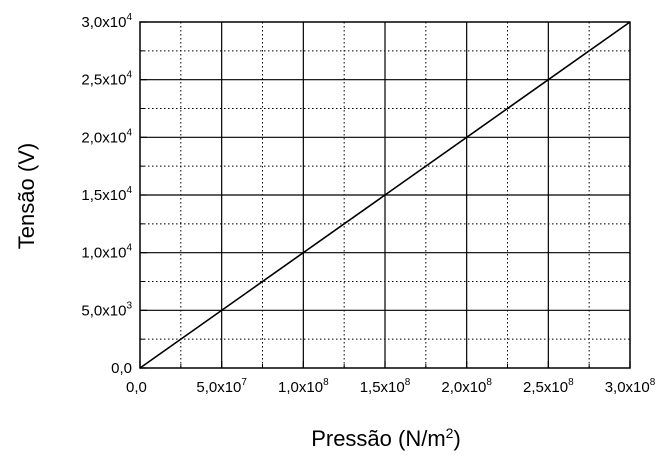 The width and height of the screenshot is (669, 455). I want to click on x-tick-label: 1,5x10⁸, so click(385, 386).